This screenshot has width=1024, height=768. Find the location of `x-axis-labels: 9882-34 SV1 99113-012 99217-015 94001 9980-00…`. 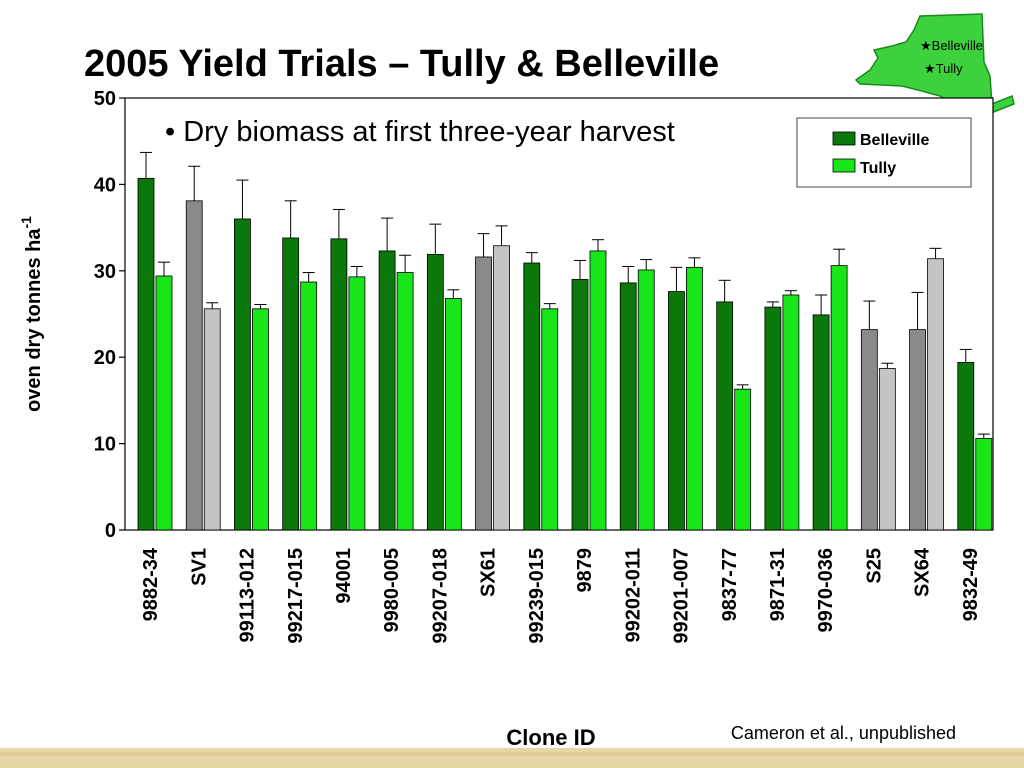

x-axis-labels: 9882-34 SV1 99113-012 99217-015 94001 9980-00… is located at coordinates (561, 595).